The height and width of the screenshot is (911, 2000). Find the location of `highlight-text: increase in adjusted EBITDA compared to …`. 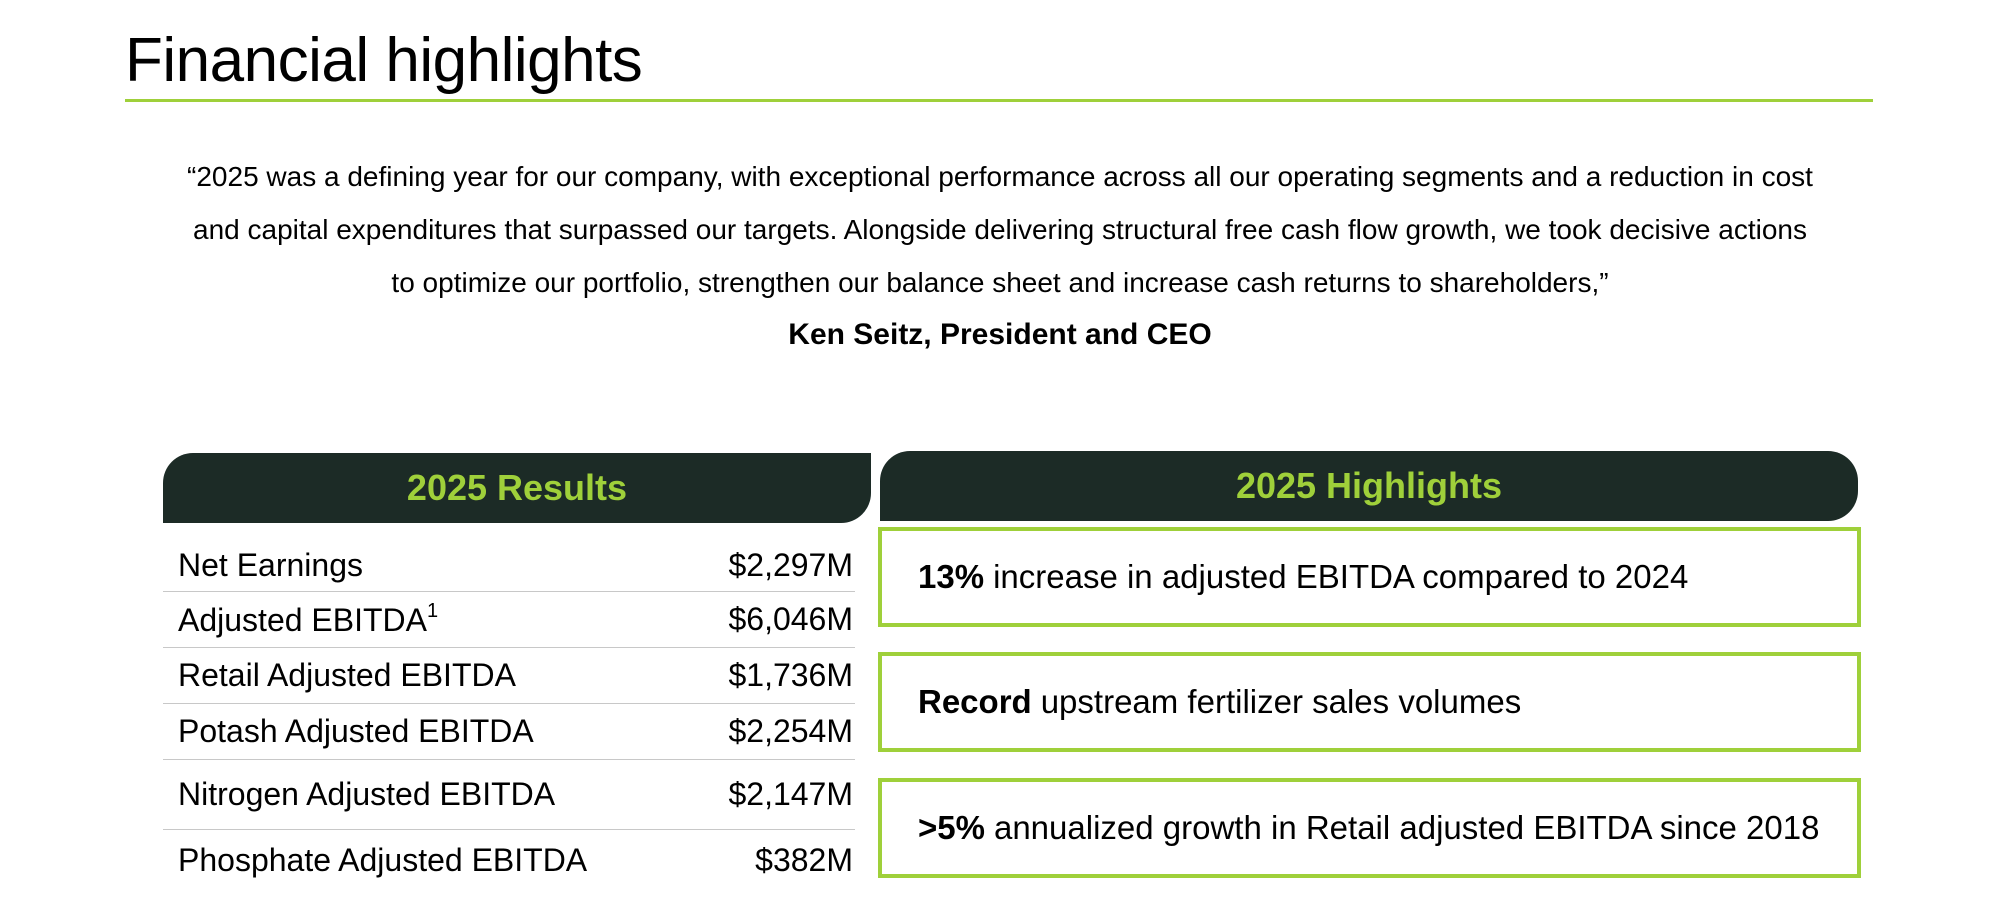

highlight-text: increase in adjusted EBITDA compared to … is located at coordinates (1341, 576).